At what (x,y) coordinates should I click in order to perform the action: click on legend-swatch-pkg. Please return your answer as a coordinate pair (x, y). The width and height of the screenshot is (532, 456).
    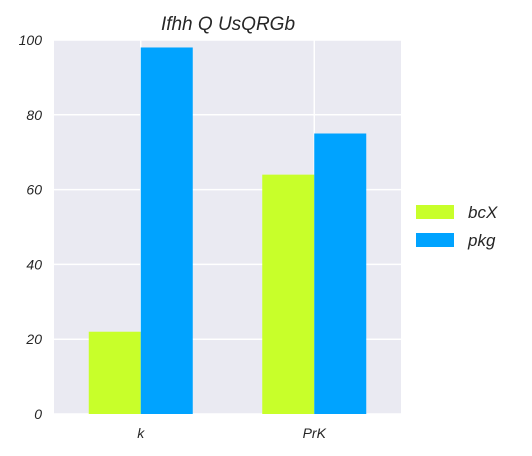
    Looking at the image, I should click on (435, 240).